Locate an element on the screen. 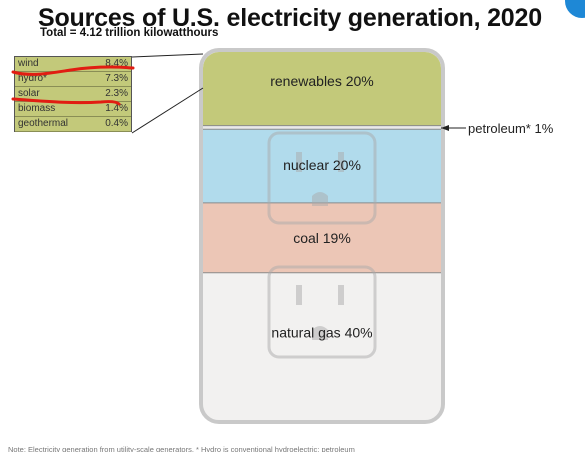  segment-coal is located at coordinates (322, 237).